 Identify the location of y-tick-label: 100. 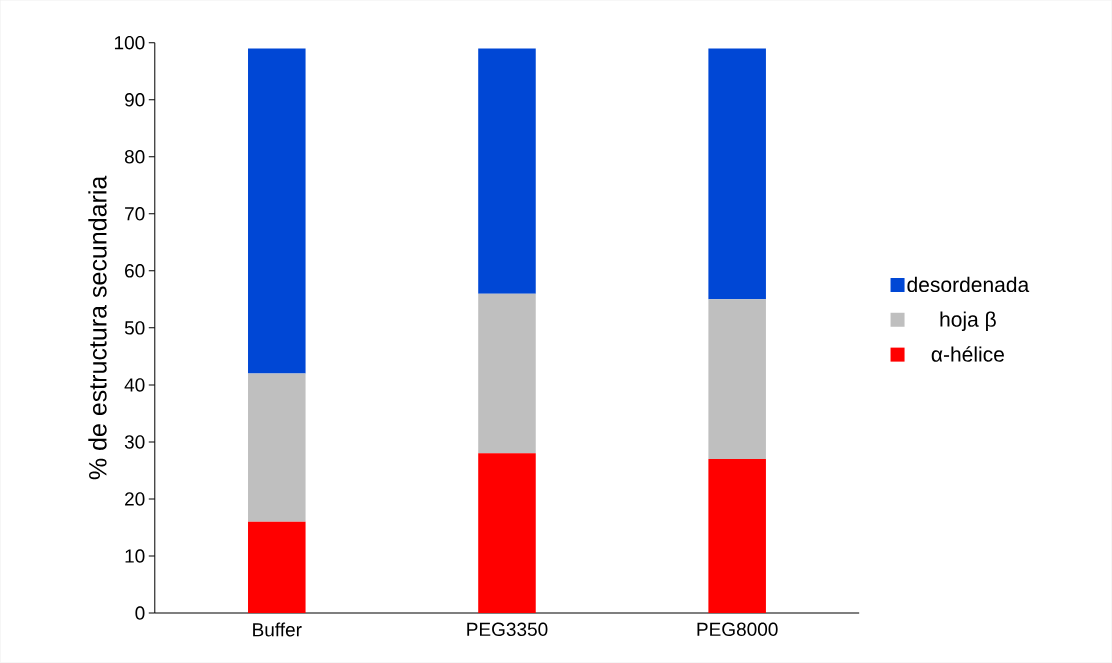
(129, 43).